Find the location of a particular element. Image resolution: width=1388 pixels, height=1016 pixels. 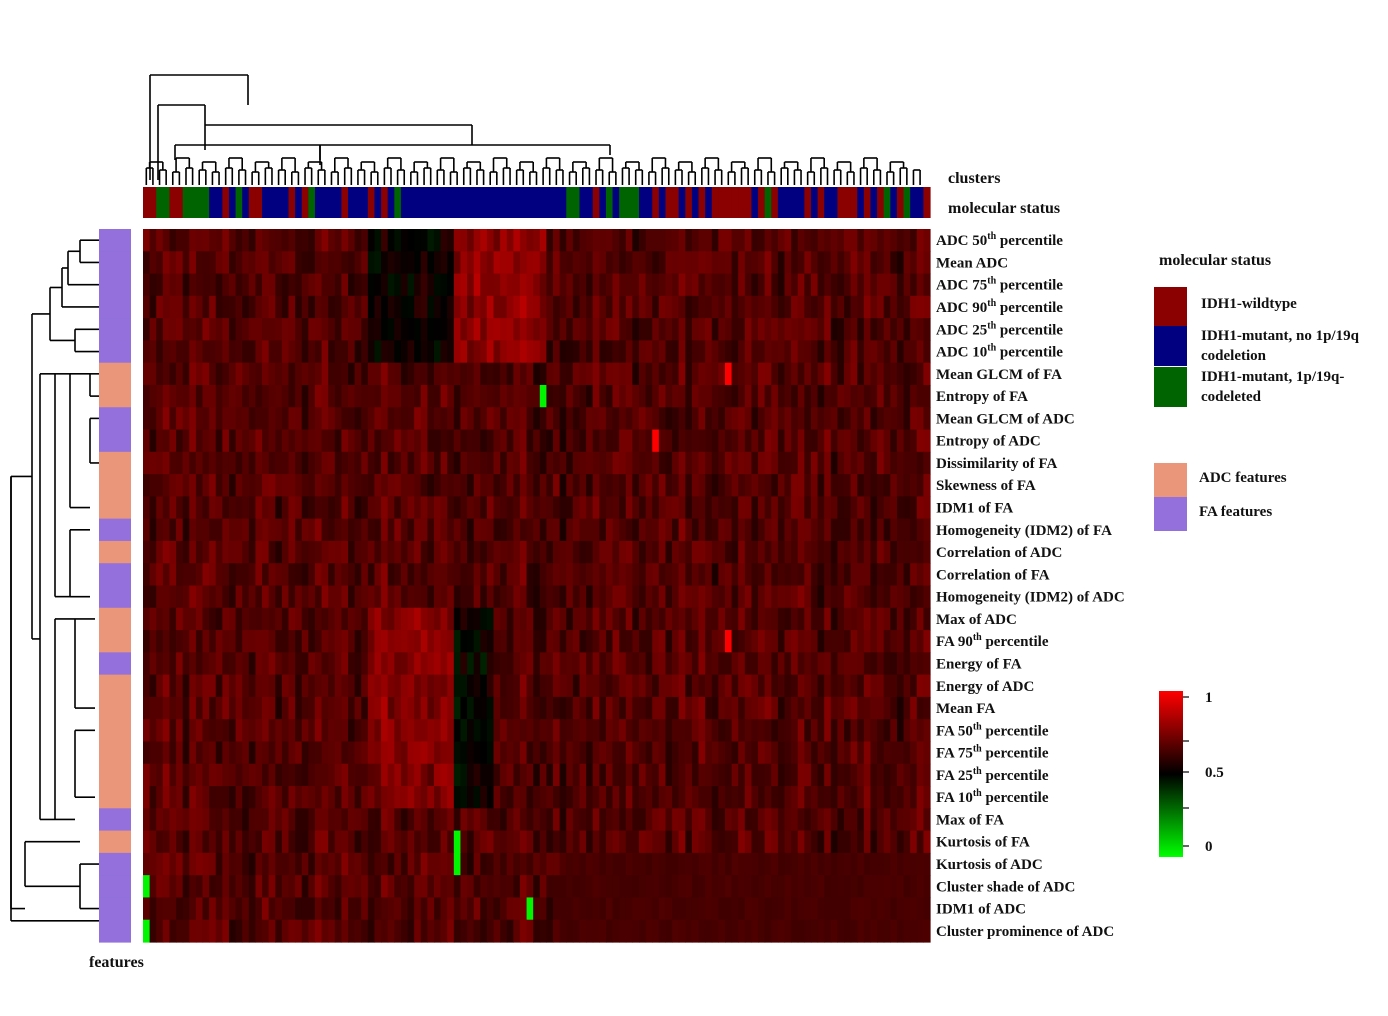

status-cell is located at coordinates (775, 202).